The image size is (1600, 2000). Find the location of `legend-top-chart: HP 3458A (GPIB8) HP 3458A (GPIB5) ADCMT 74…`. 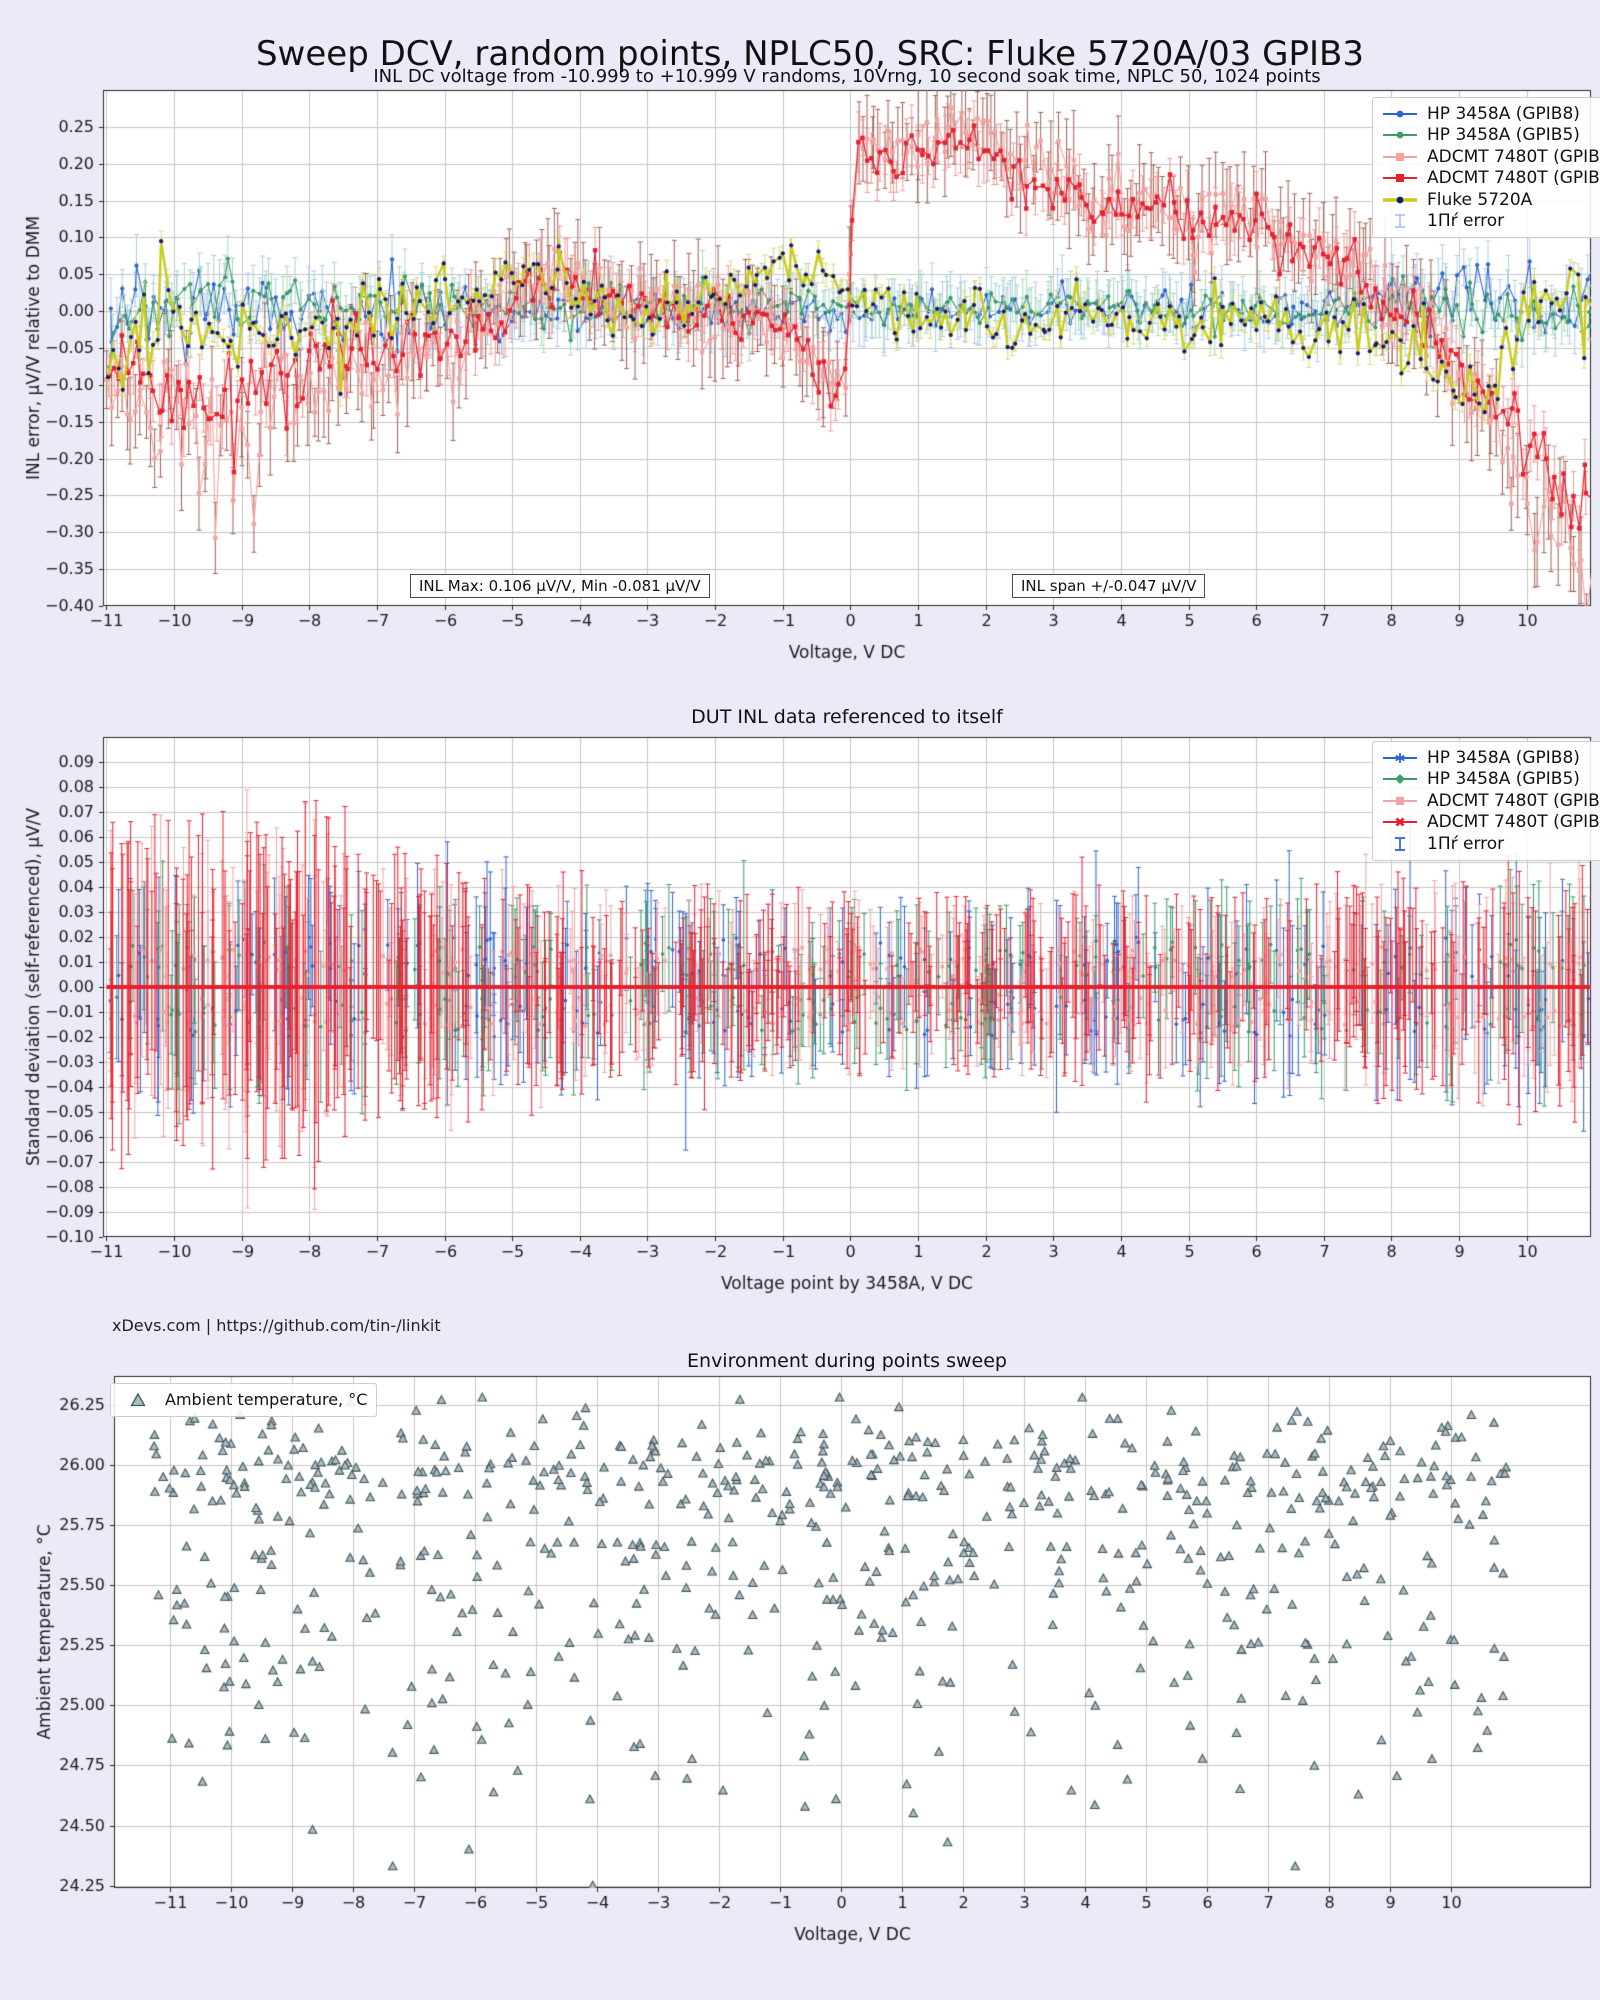

legend-top-chart: HP 3458A (GPIB8) HP 3458A (GPIB5) ADCMT 74… is located at coordinates (1486, 167).